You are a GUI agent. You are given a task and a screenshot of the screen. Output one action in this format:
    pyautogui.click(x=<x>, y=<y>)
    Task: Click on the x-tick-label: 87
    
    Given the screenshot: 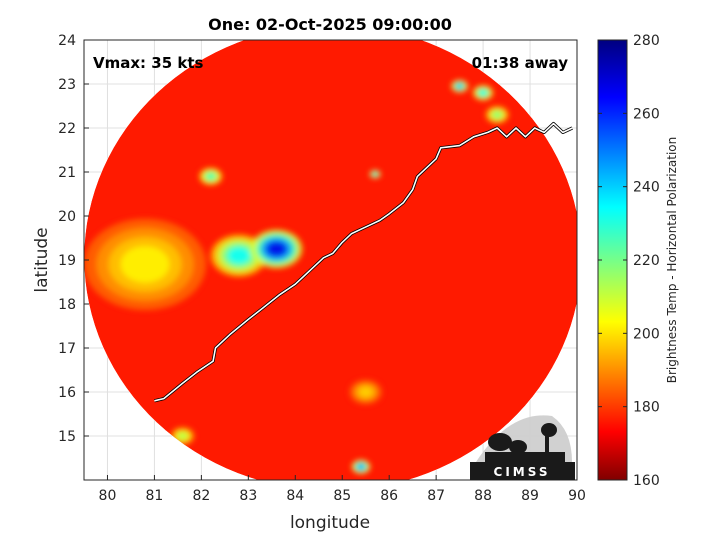 What is the action you would take?
    pyautogui.click(x=436, y=496)
    